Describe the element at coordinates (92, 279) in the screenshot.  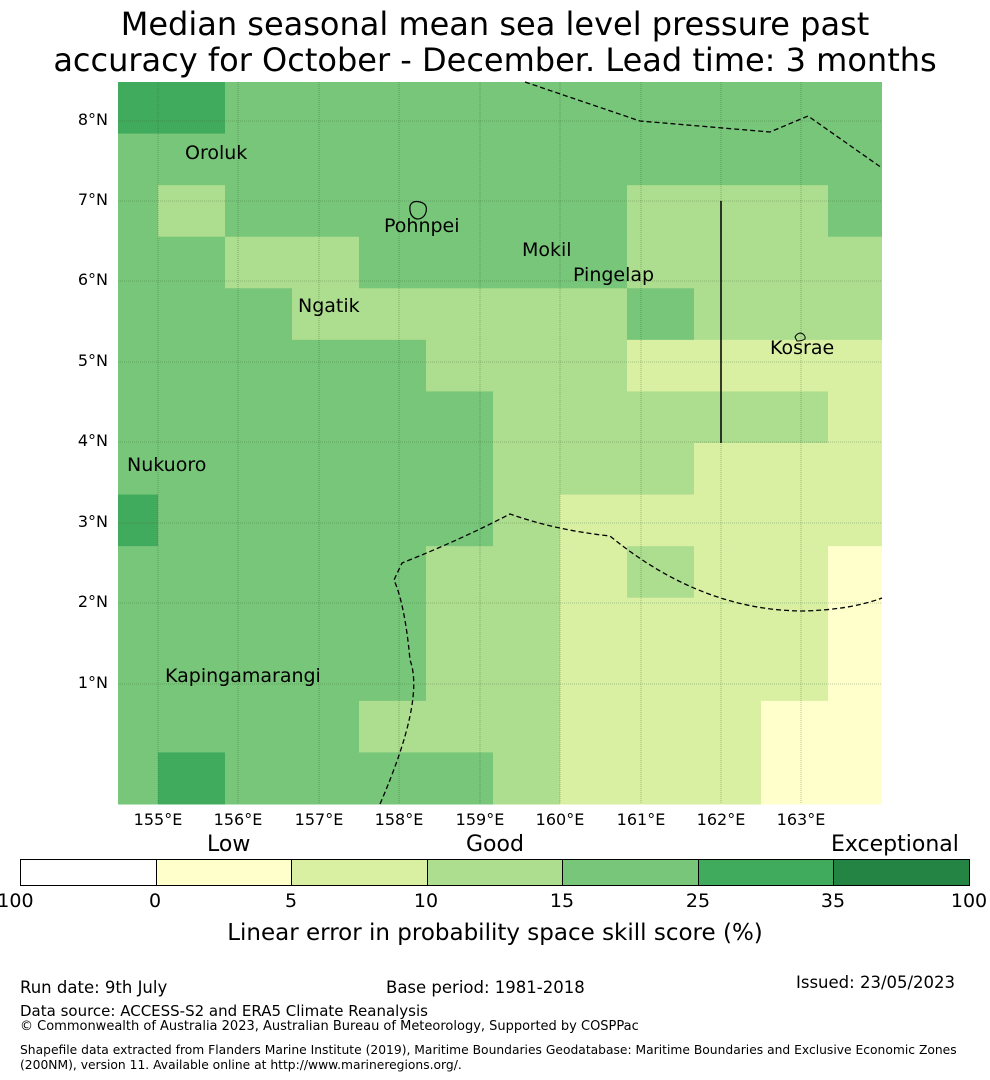
I see `lat-label-6n: 6°N` at that location.